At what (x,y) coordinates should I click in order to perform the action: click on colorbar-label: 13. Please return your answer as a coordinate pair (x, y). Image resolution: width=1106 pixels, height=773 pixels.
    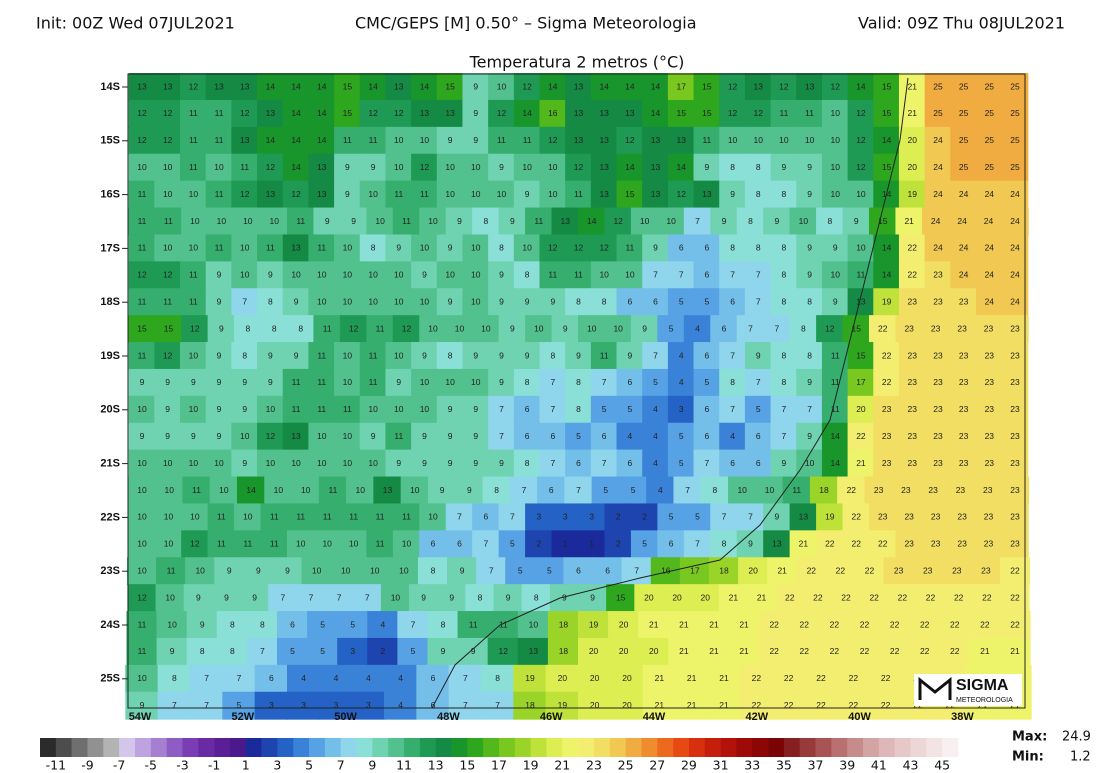
    Looking at the image, I should click on (436, 765).